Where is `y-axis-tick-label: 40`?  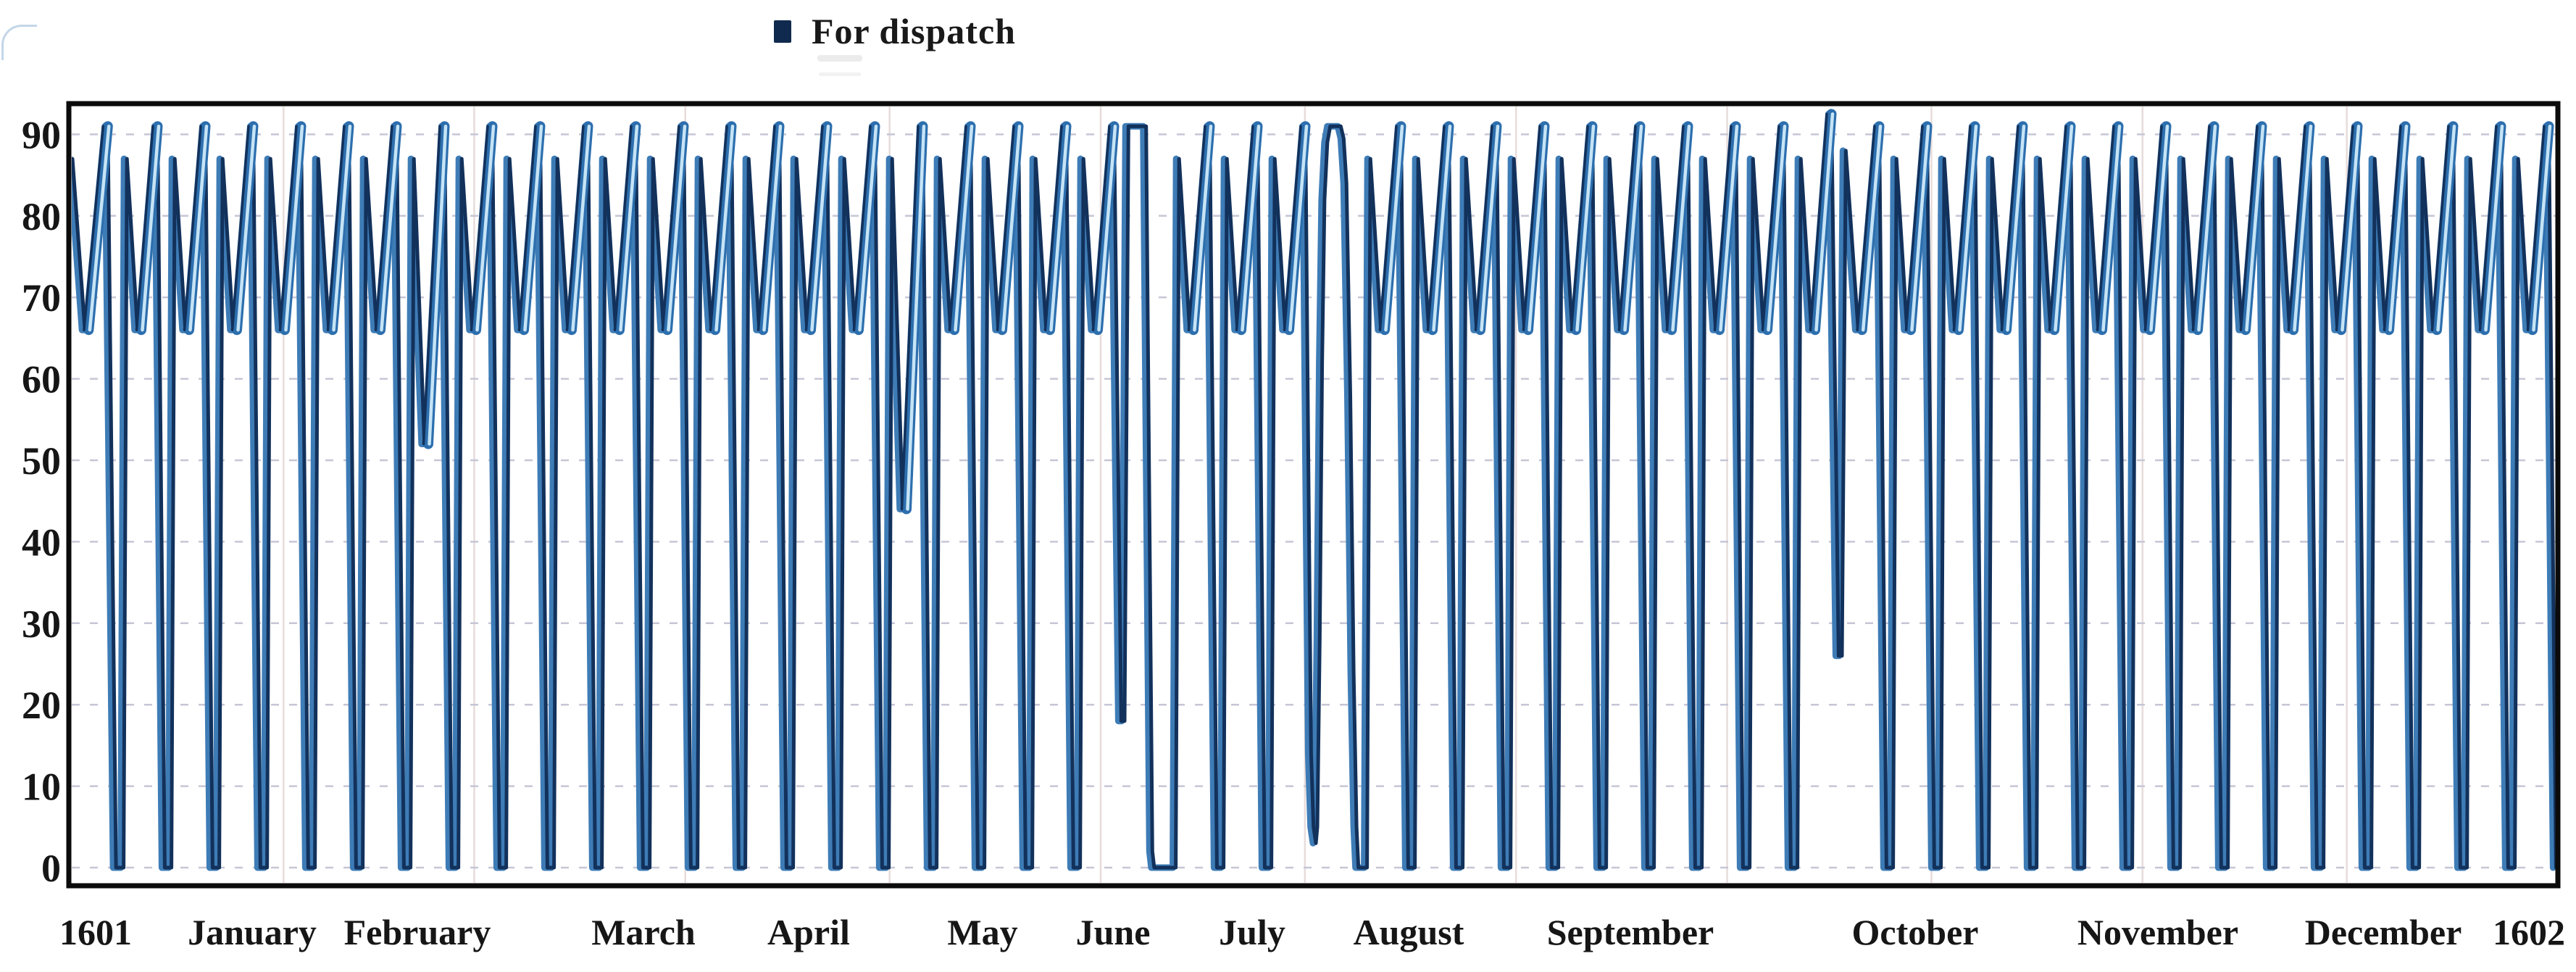 y-axis-tick-label: 40 is located at coordinates (41, 542).